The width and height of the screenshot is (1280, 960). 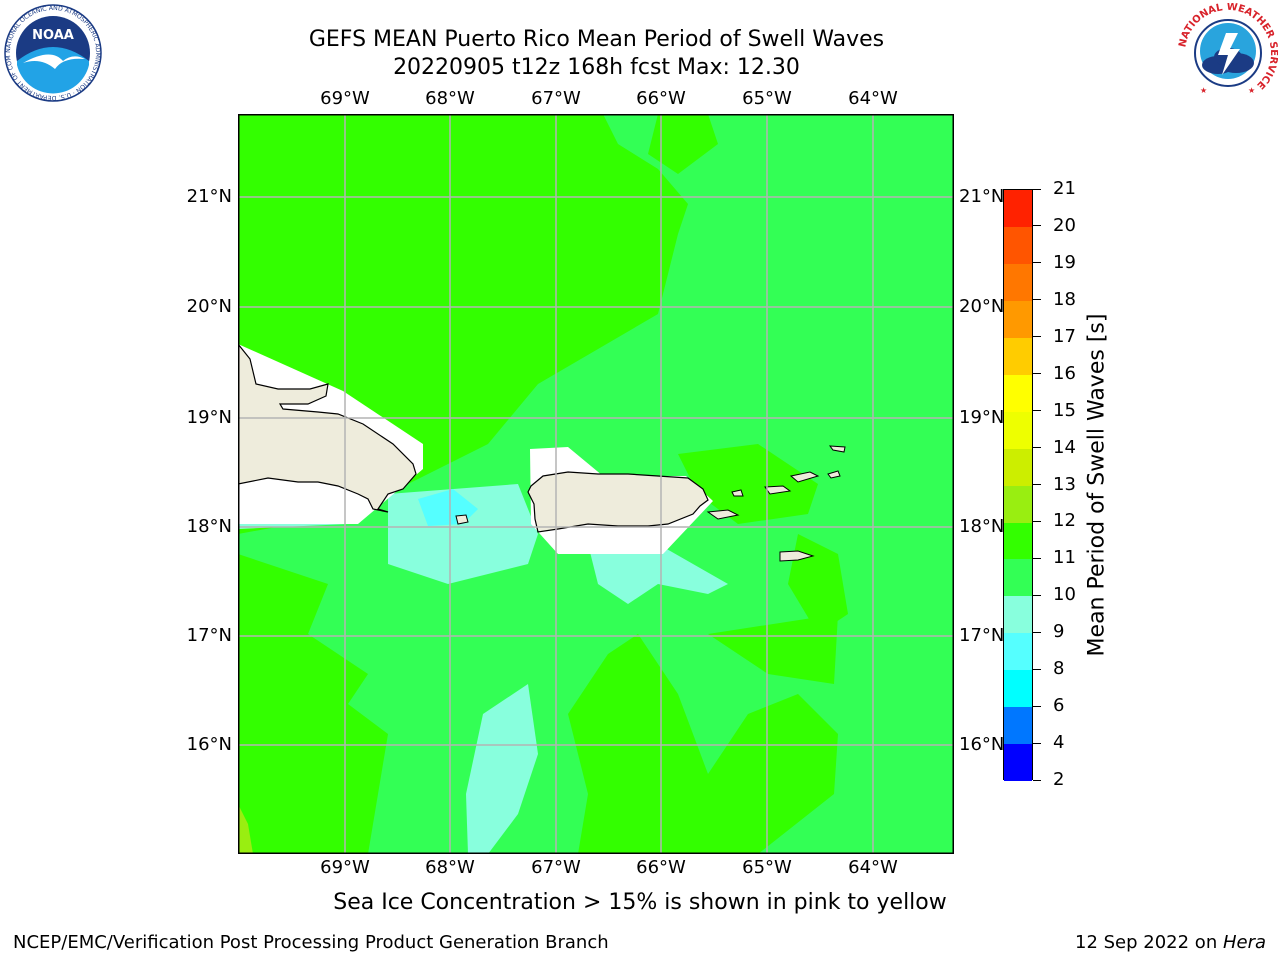 What do you see at coordinates (345, 98) in the screenshot?
I see `lon-label-top: 69°W` at bounding box center [345, 98].